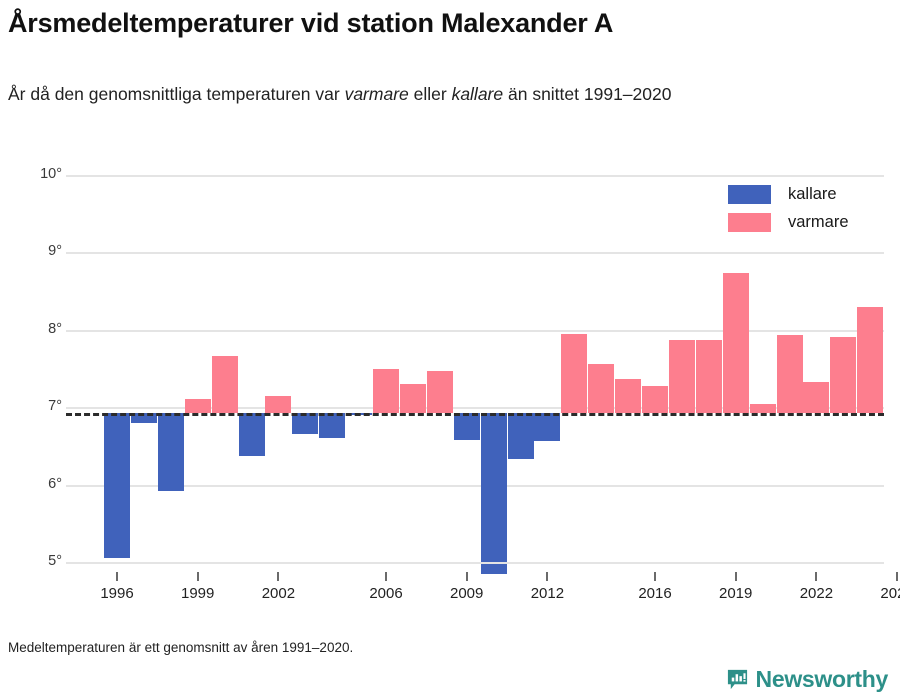  What do you see at coordinates (601, 388) in the screenshot?
I see `bar-2014` at bounding box center [601, 388].